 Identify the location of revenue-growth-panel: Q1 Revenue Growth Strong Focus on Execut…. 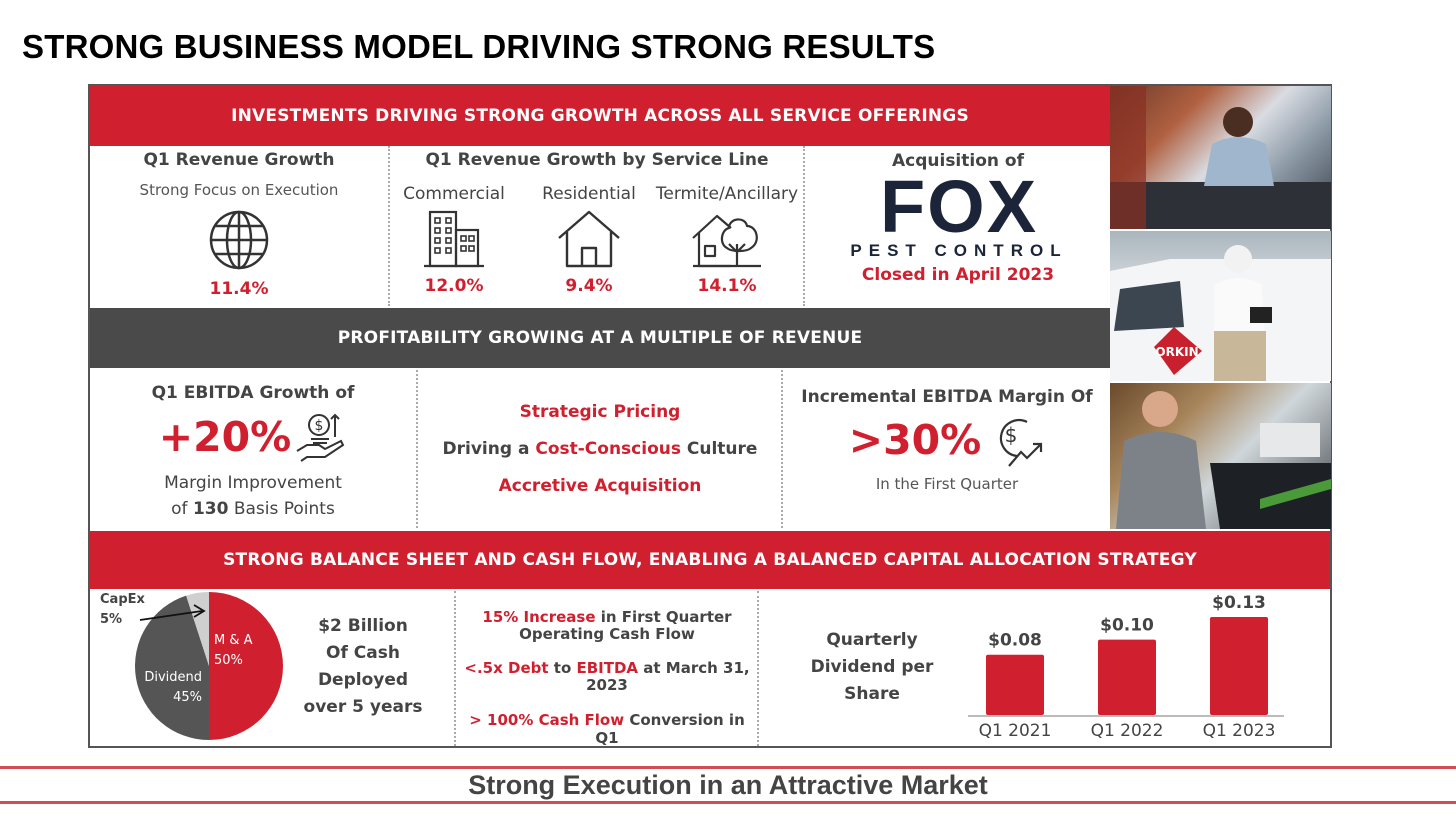
(239, 226).